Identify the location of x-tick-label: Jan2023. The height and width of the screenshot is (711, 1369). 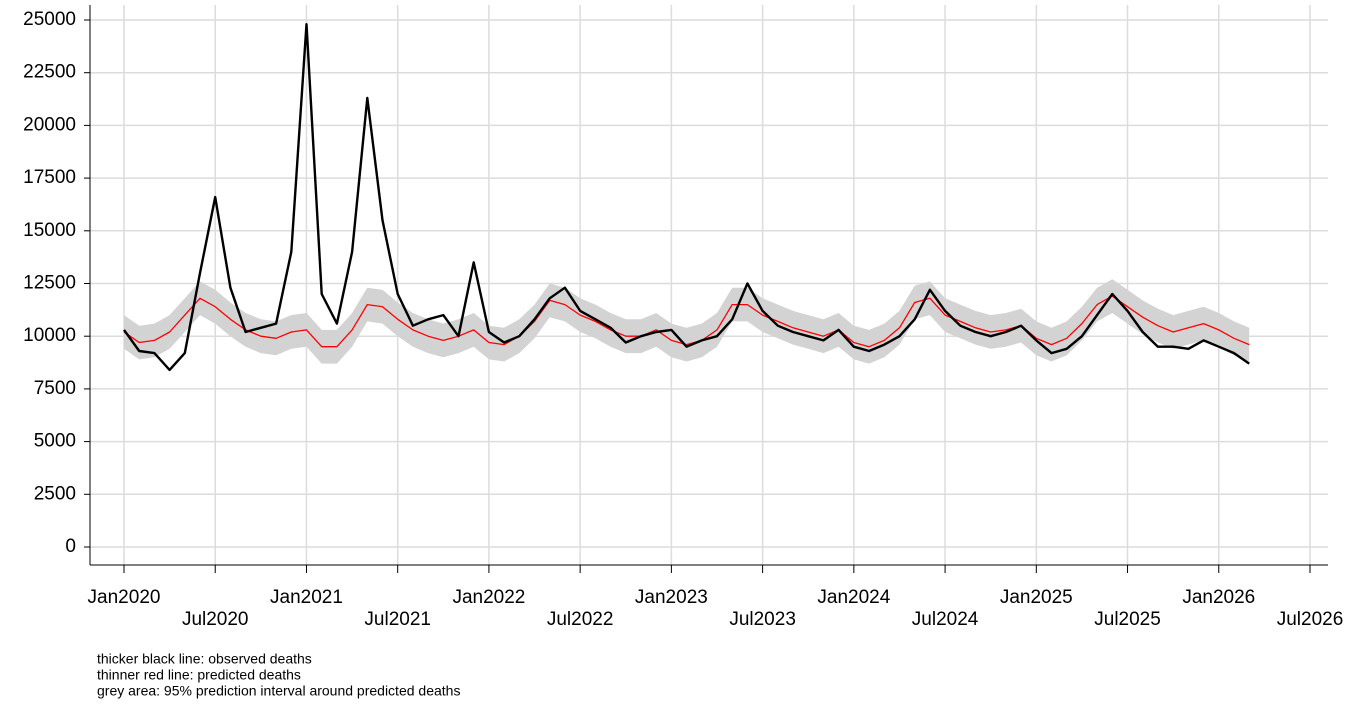
(671, 597).